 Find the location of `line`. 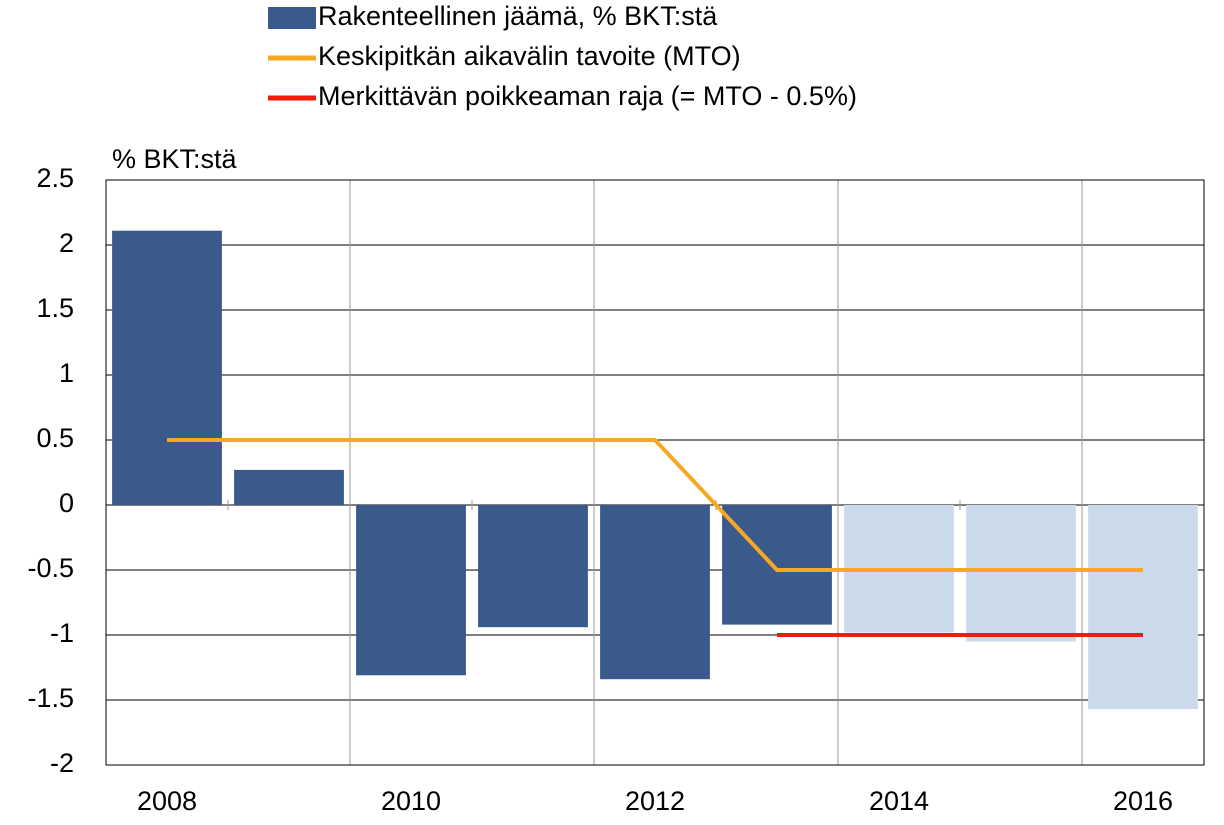

line is located at coordinates (655, 505).